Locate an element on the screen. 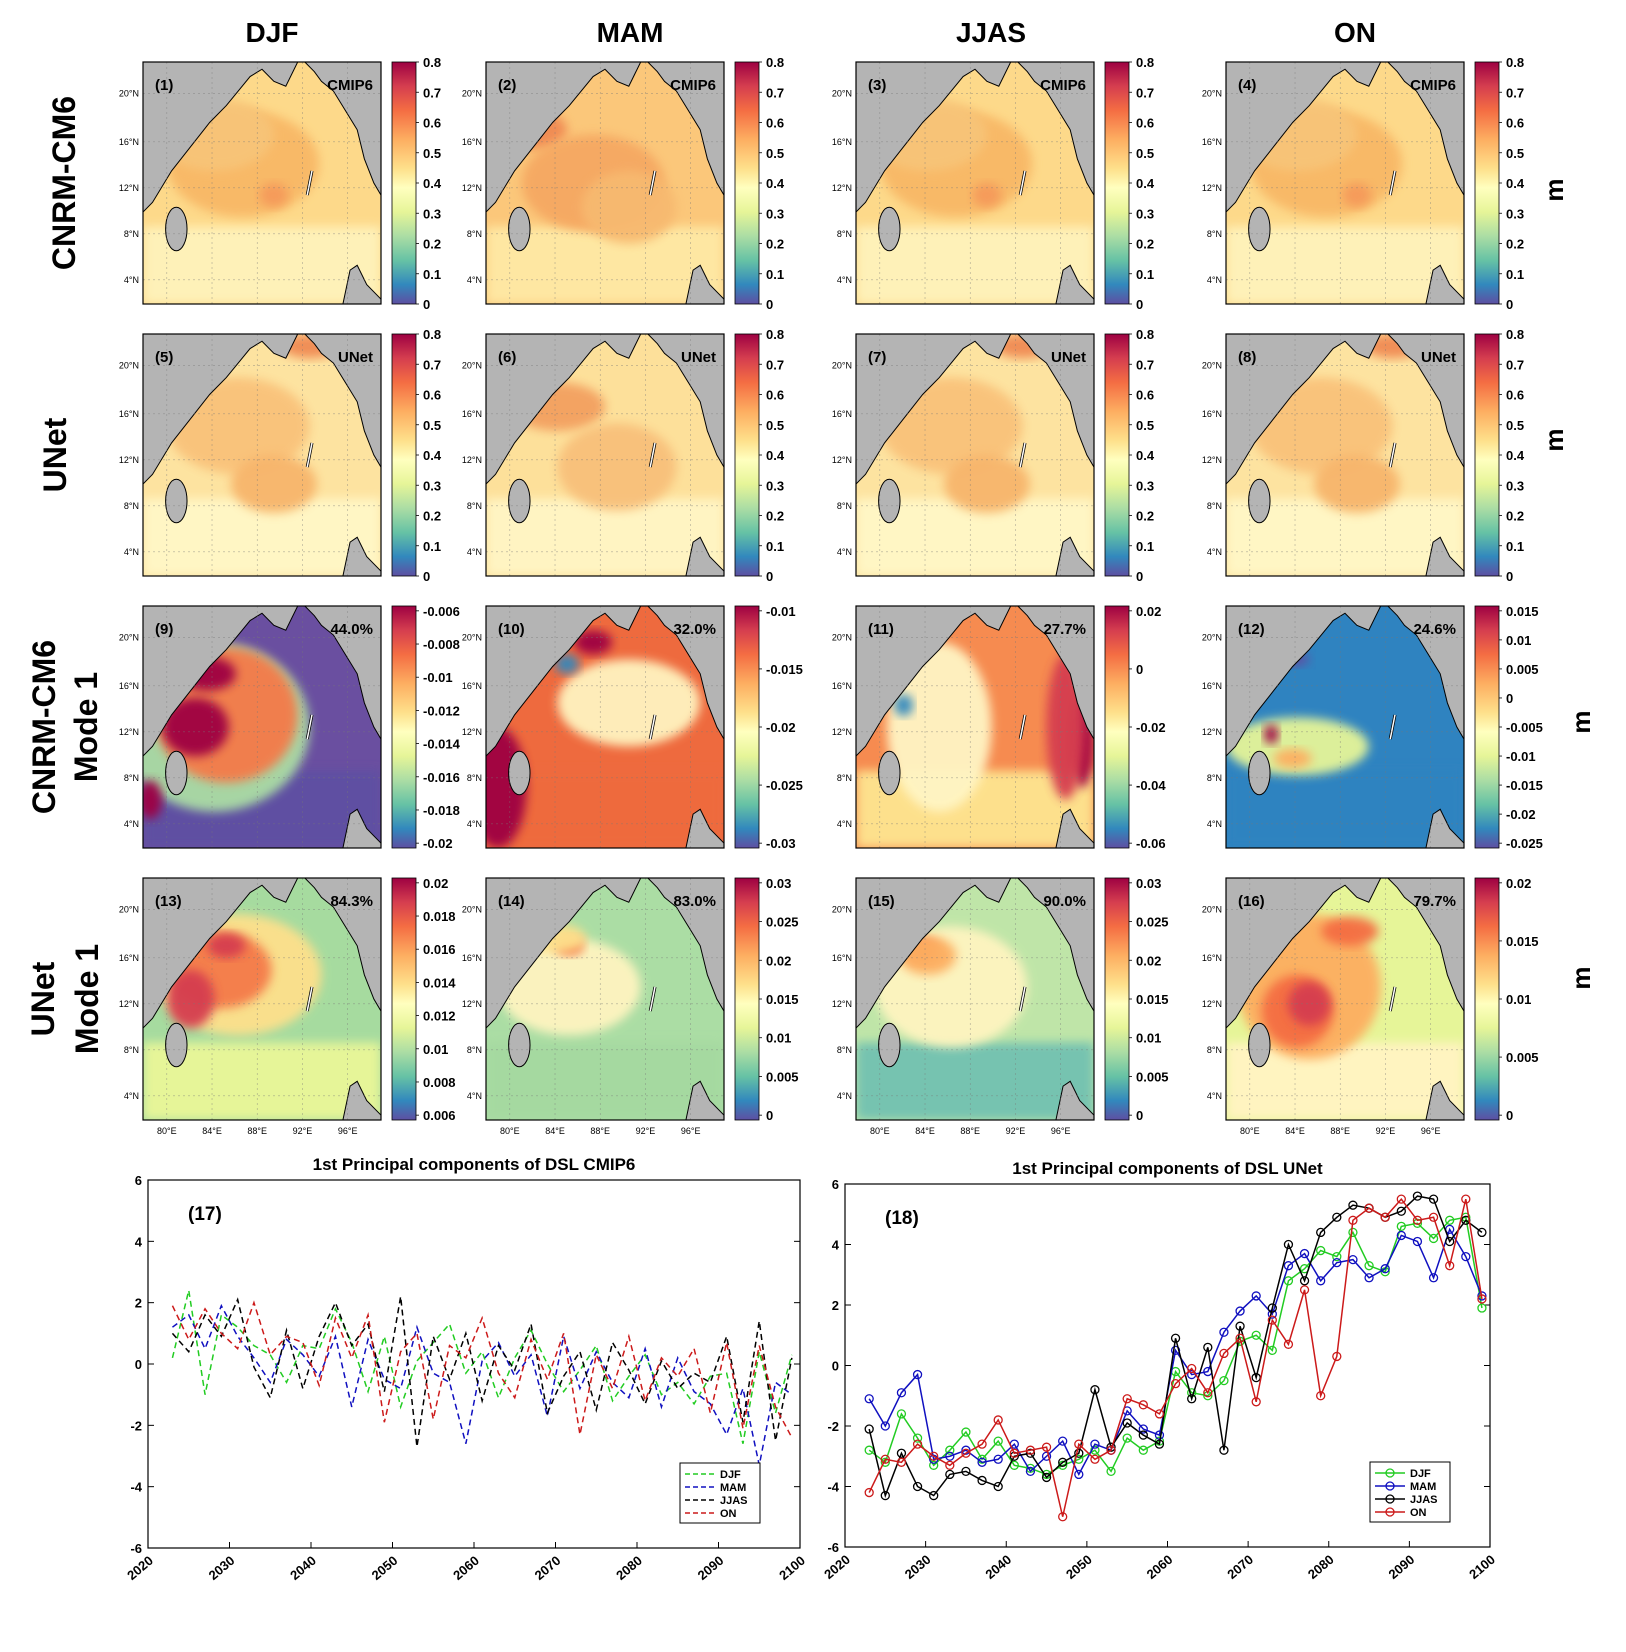  colorbar-tick-label: 0.005 is located at coordinates (1152, 1076).